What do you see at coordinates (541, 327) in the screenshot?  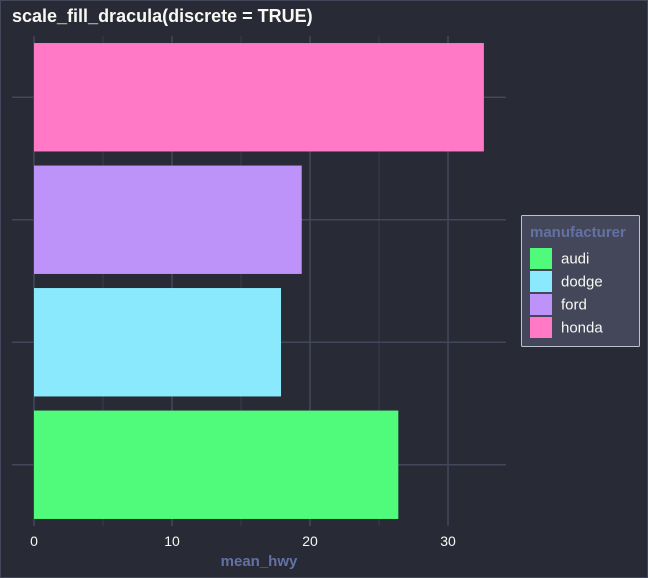 I see `legend-swatch-honda` at bounding box center [541, 327].